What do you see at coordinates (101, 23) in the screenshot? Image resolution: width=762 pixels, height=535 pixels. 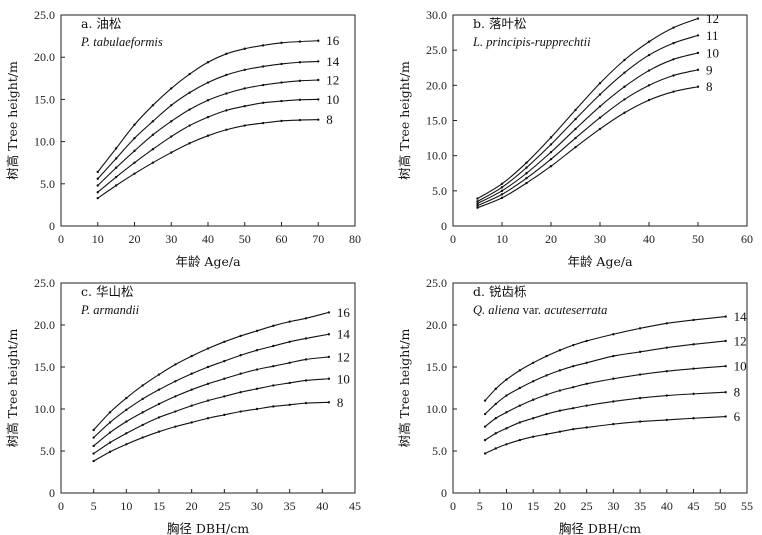 I see `panel-title: a. 油松` at bounding box center [101, 23].